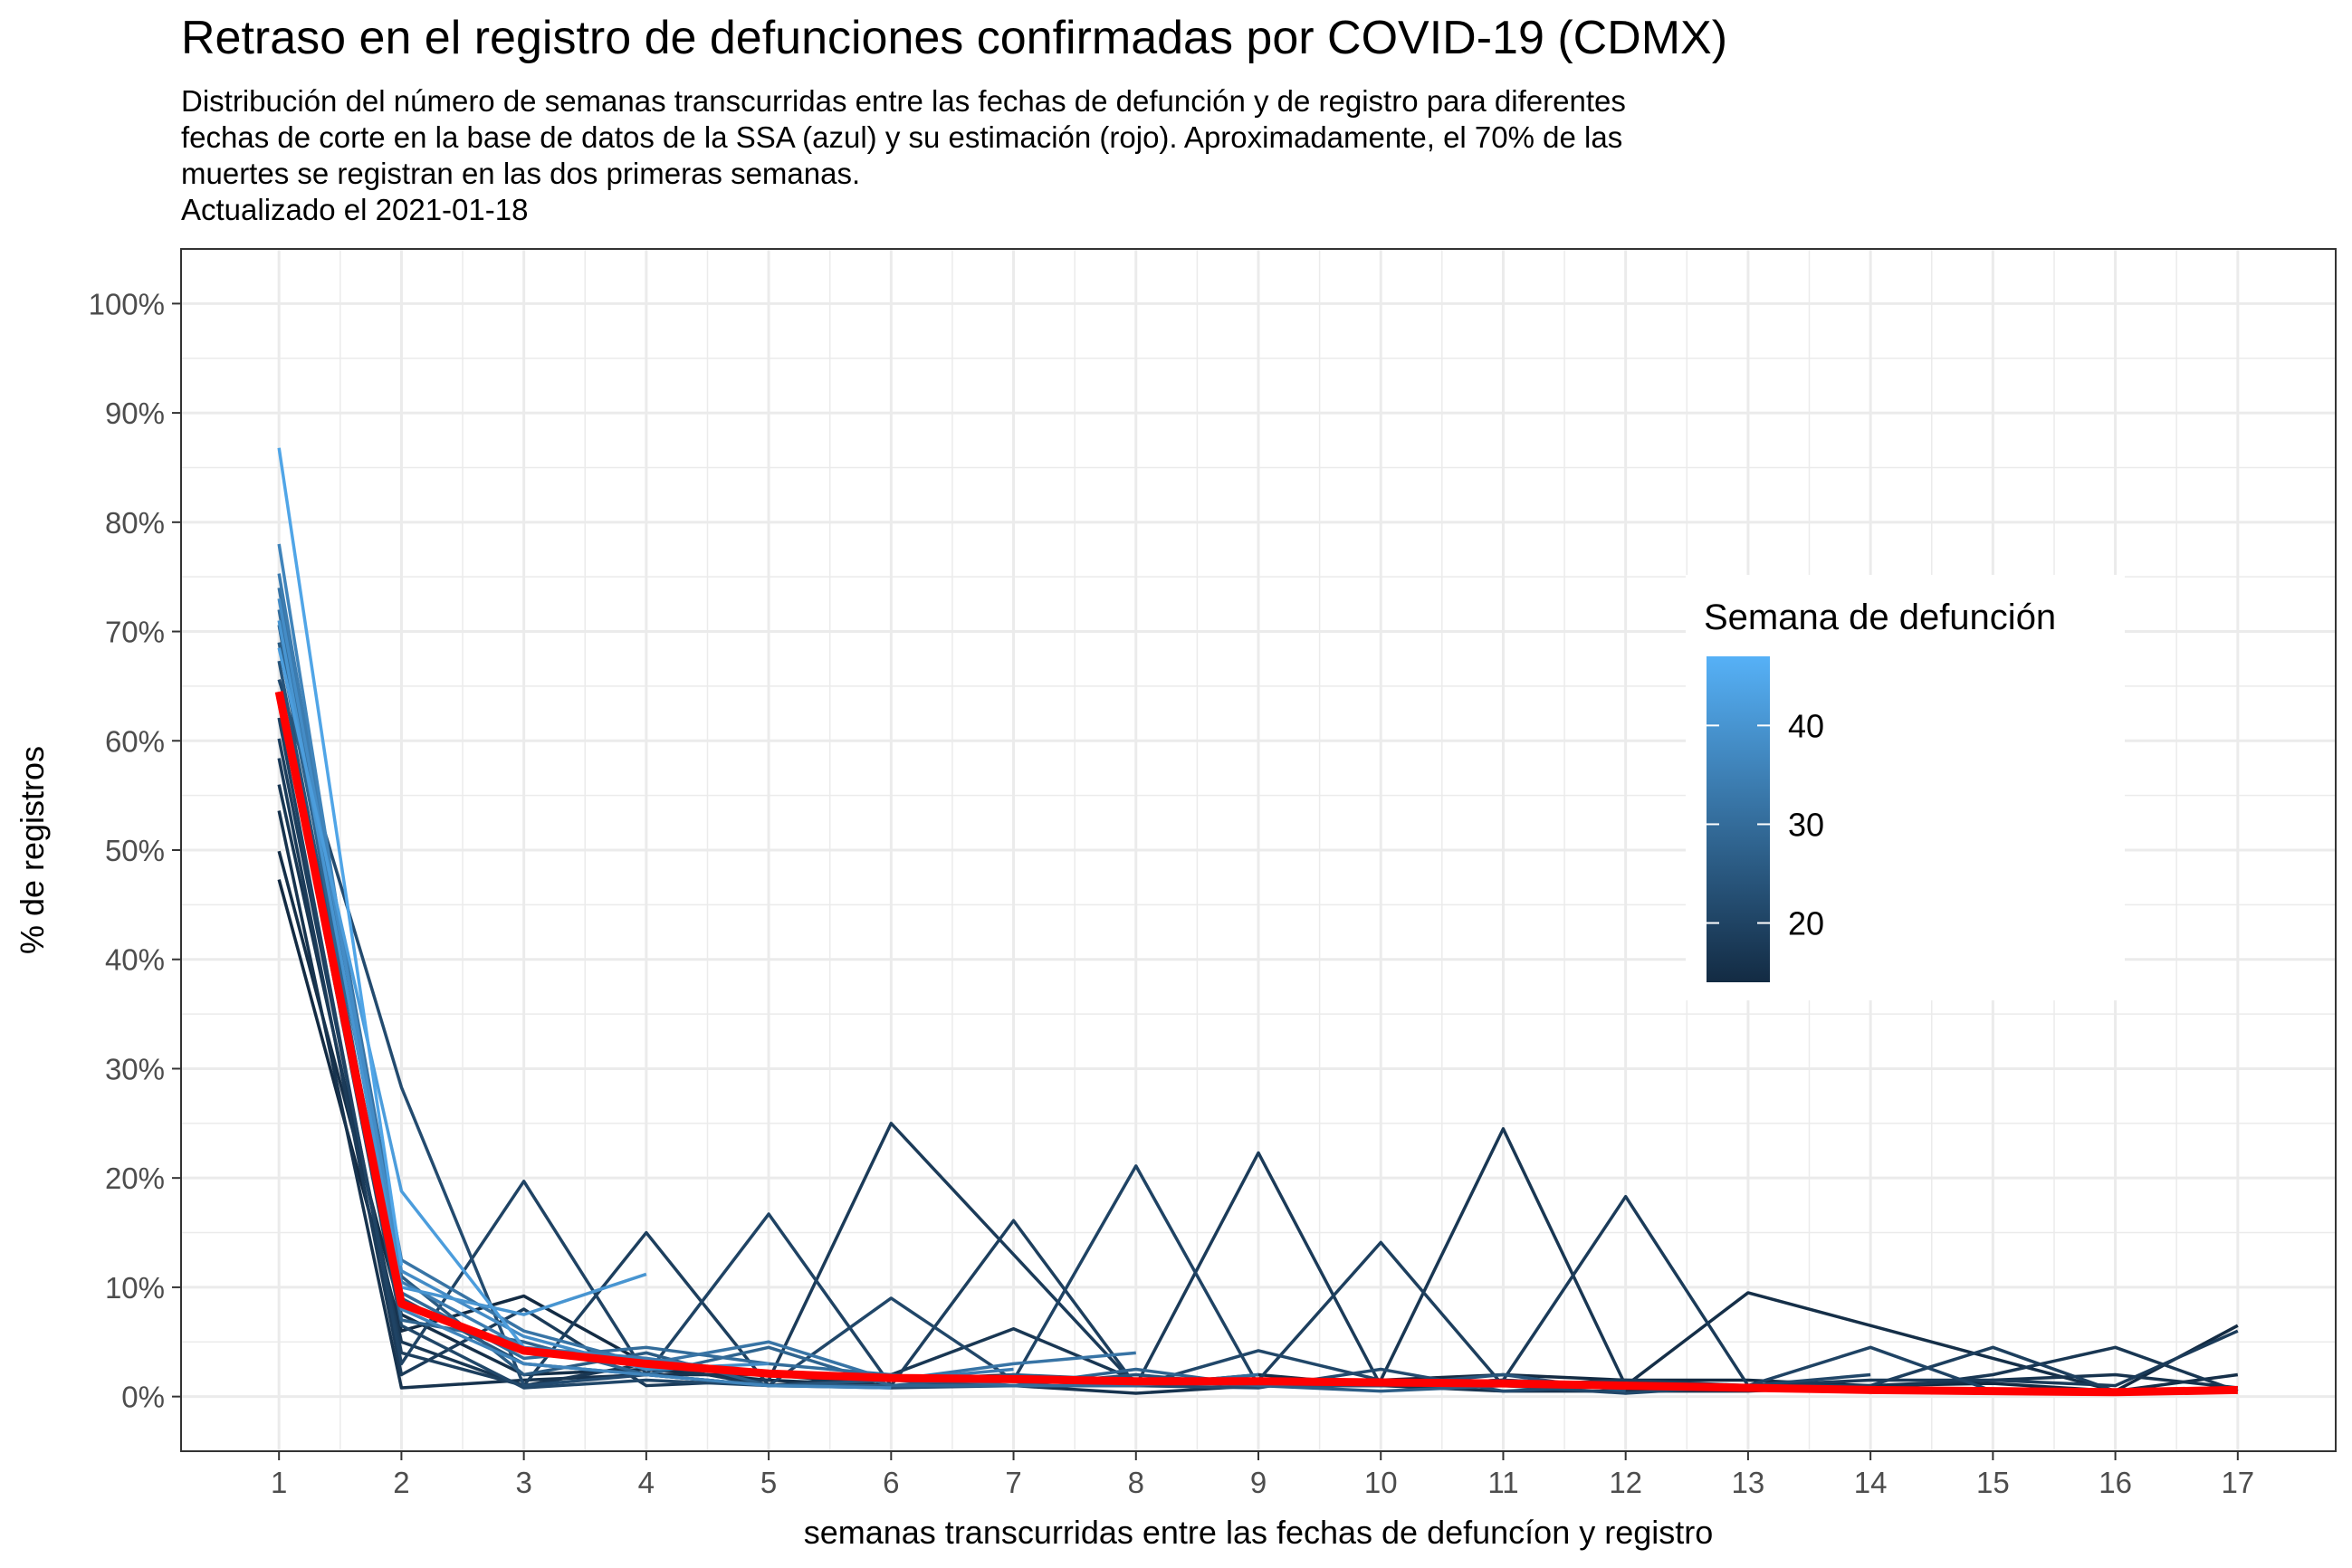 The width and height of the screenshot is (2352, 1568). Describe the element at coordinates (2115, 1482) in the screenshot. I see `x-tick-label: 16` at that location.